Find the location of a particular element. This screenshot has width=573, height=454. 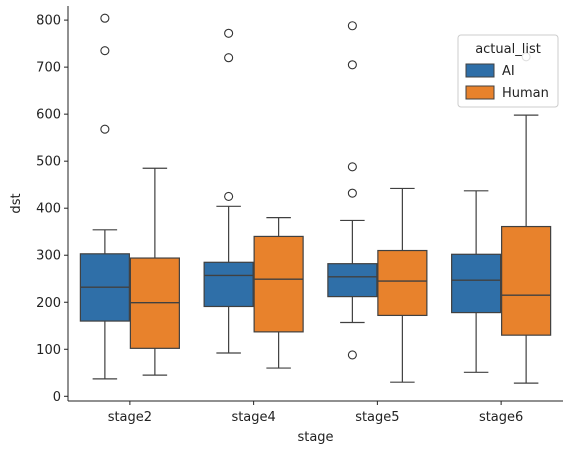

x-tick-label: stage6 is located at coordinates (501, 417).